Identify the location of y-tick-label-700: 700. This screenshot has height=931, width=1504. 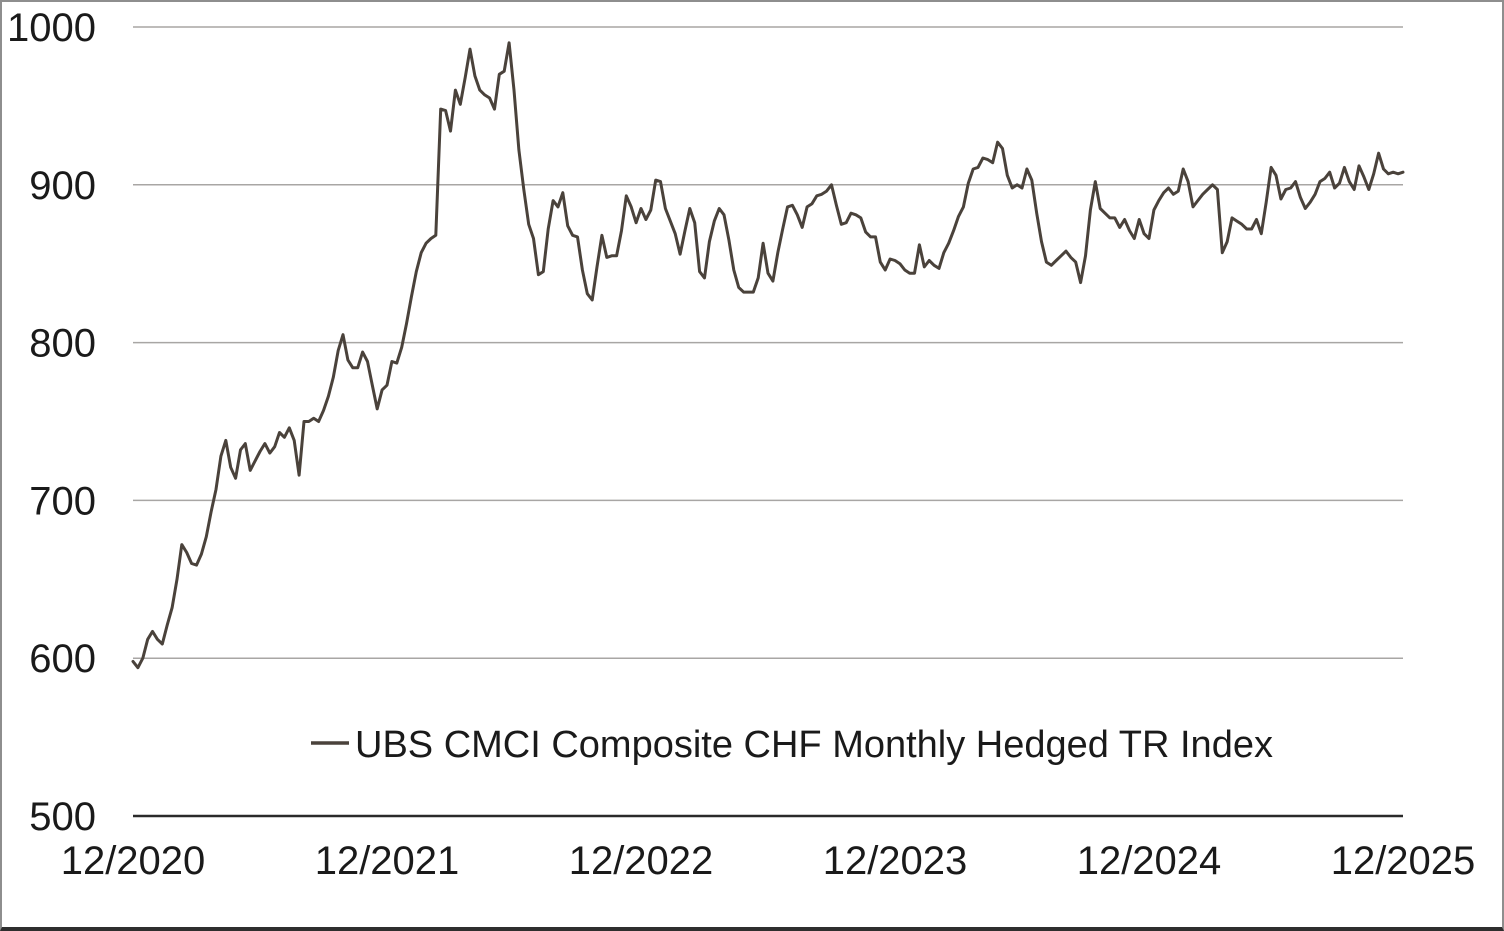
(62, 501).